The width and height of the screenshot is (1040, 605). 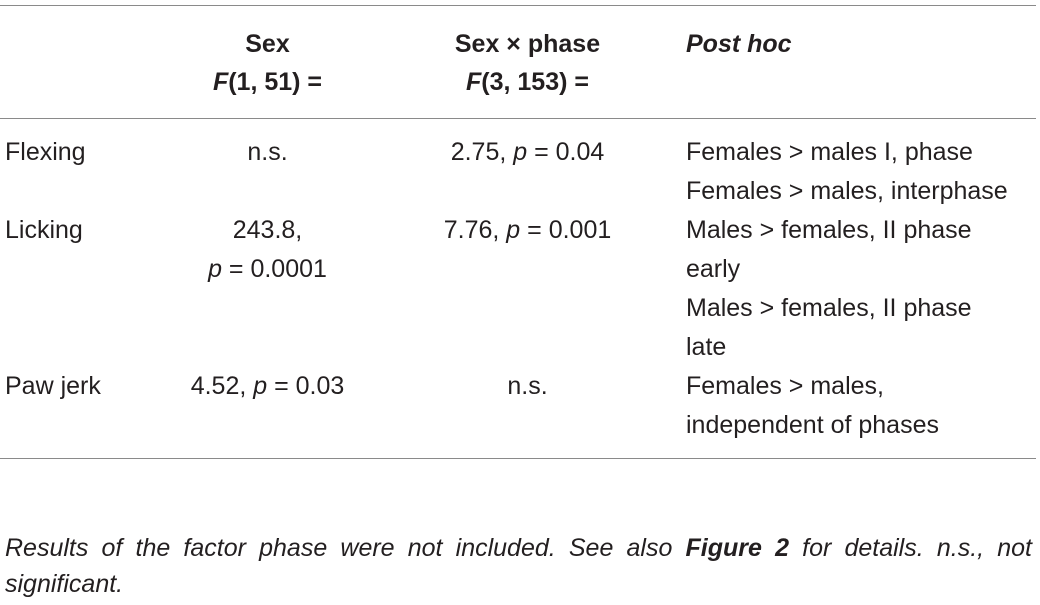 I want to click on cell-line: Post hoc, so click(x=851, y=44).